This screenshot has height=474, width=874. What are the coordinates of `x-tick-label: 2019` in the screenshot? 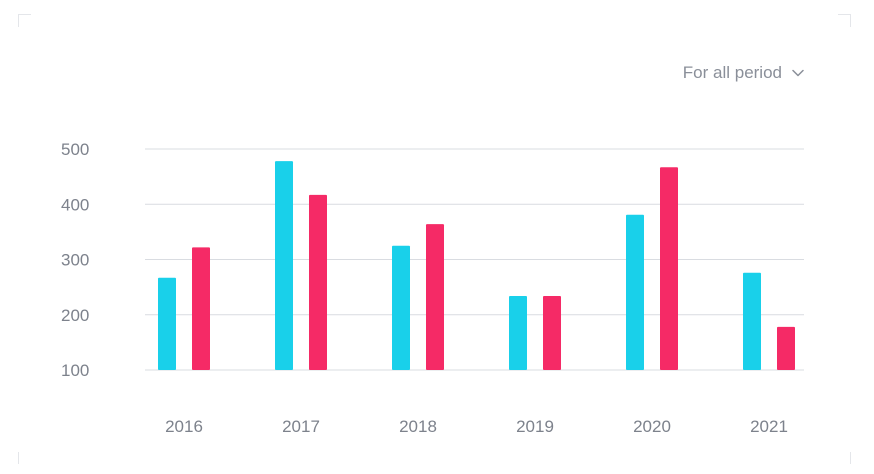 It's located at (535, 426).